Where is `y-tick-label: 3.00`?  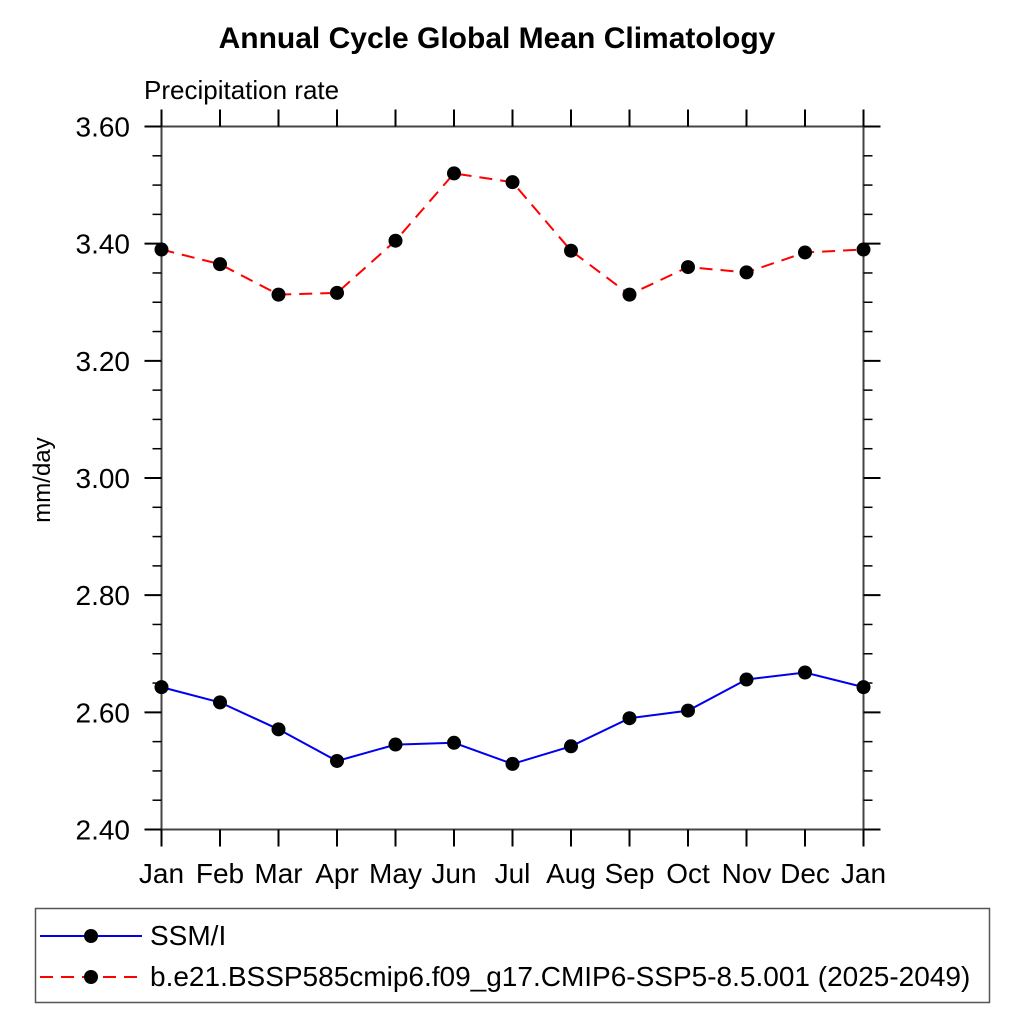 y-tick-label: 3.00 is located at coordinates (103, 478).